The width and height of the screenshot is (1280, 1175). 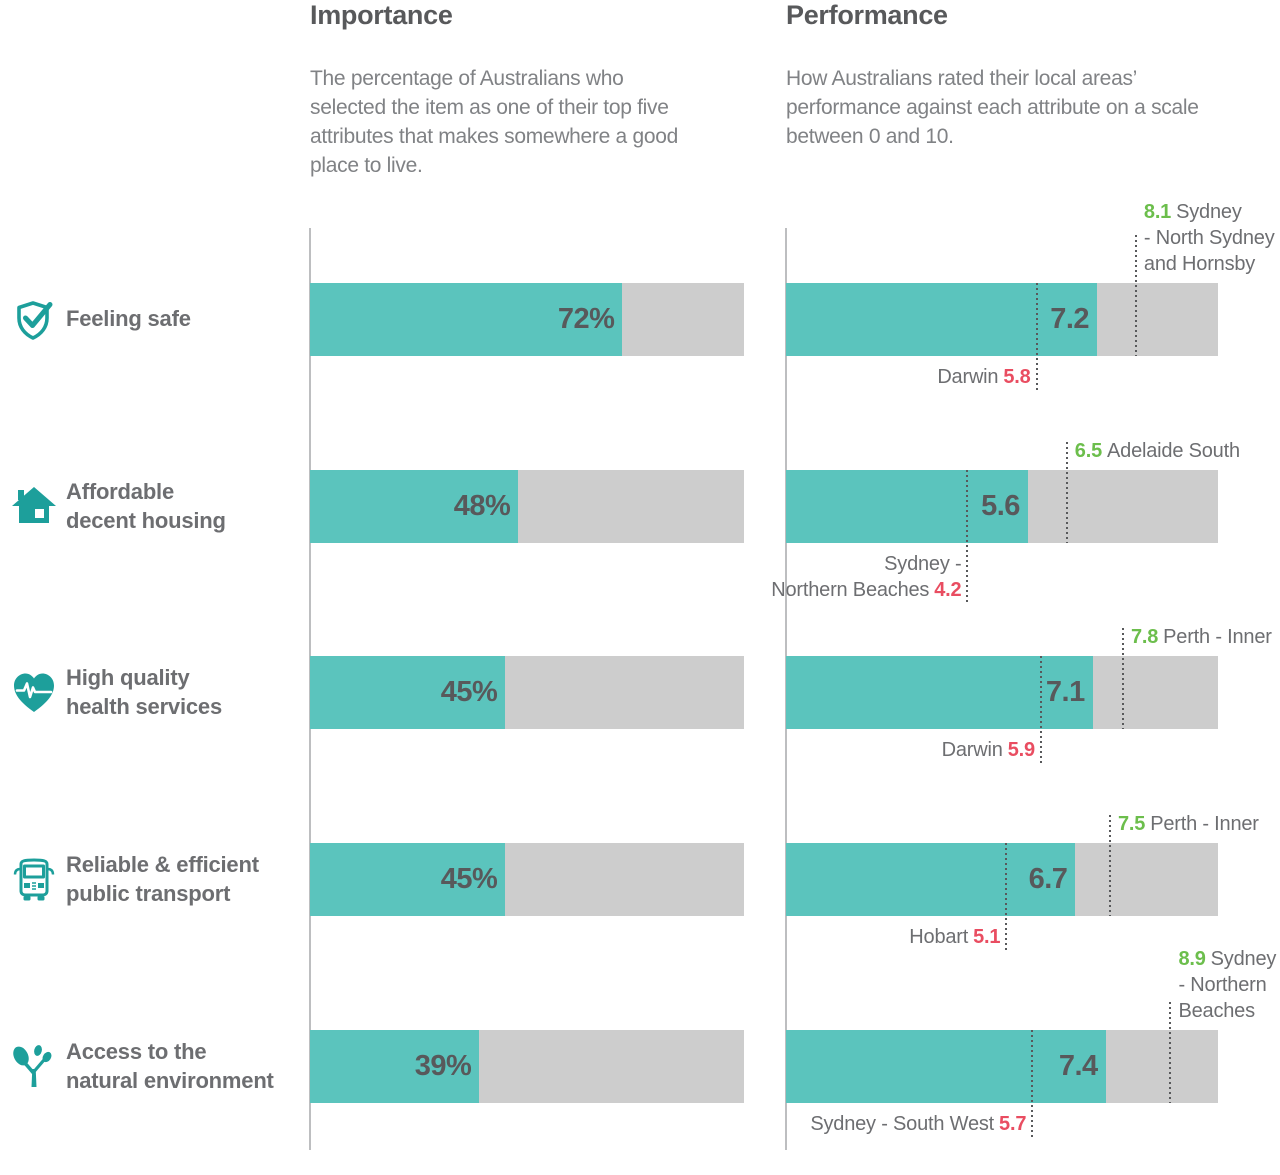 I want to click on worst-region-rating: 5.1, so click(x=987, y=937).